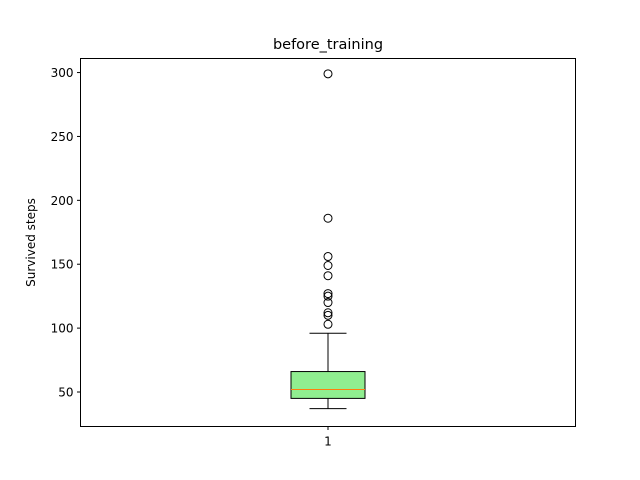 The image size is (640, 480). Describe the element at coordinates (62, 201) in the screenshot. I see `y-tick-label: 200` at that location.